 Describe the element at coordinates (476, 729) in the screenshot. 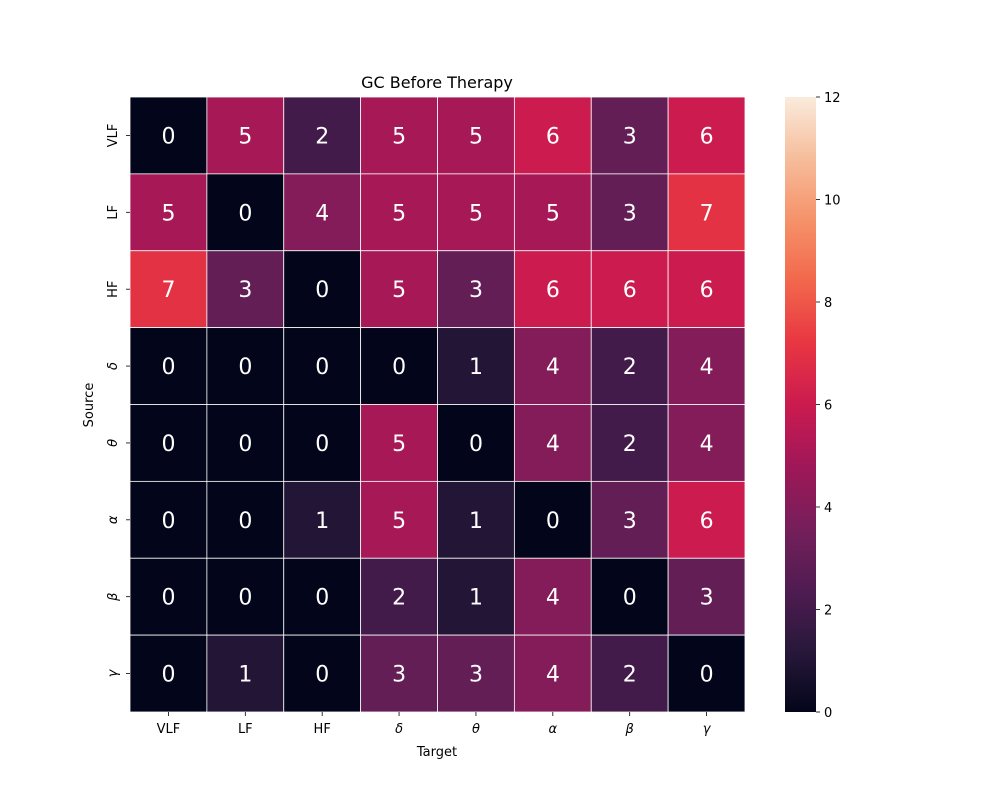

I see `x-tick-label: θ` at that location.